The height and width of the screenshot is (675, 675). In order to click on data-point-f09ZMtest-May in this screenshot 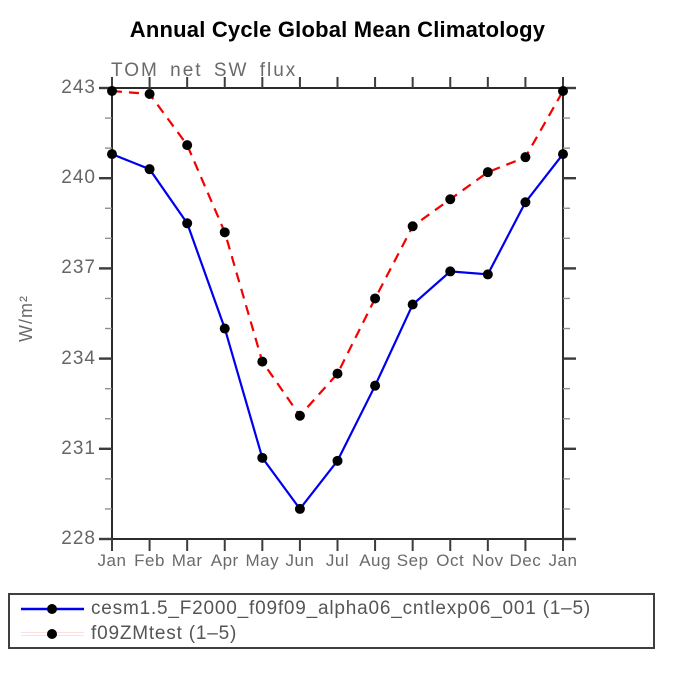, I will do `click(262, 361)`.